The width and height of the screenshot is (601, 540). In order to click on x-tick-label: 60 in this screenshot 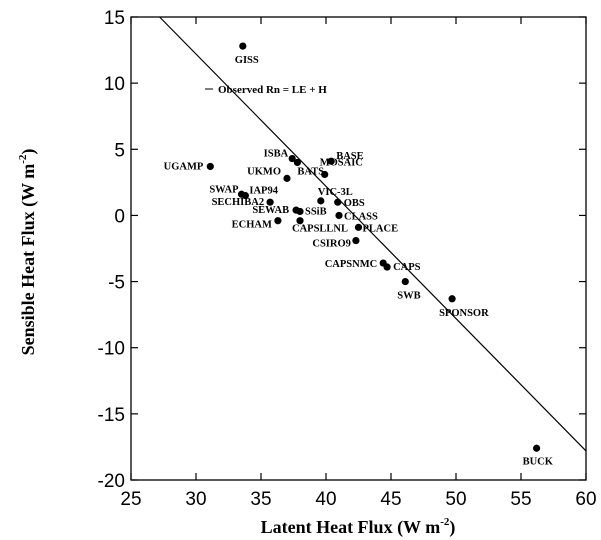, I will do `click(585, 499)`.